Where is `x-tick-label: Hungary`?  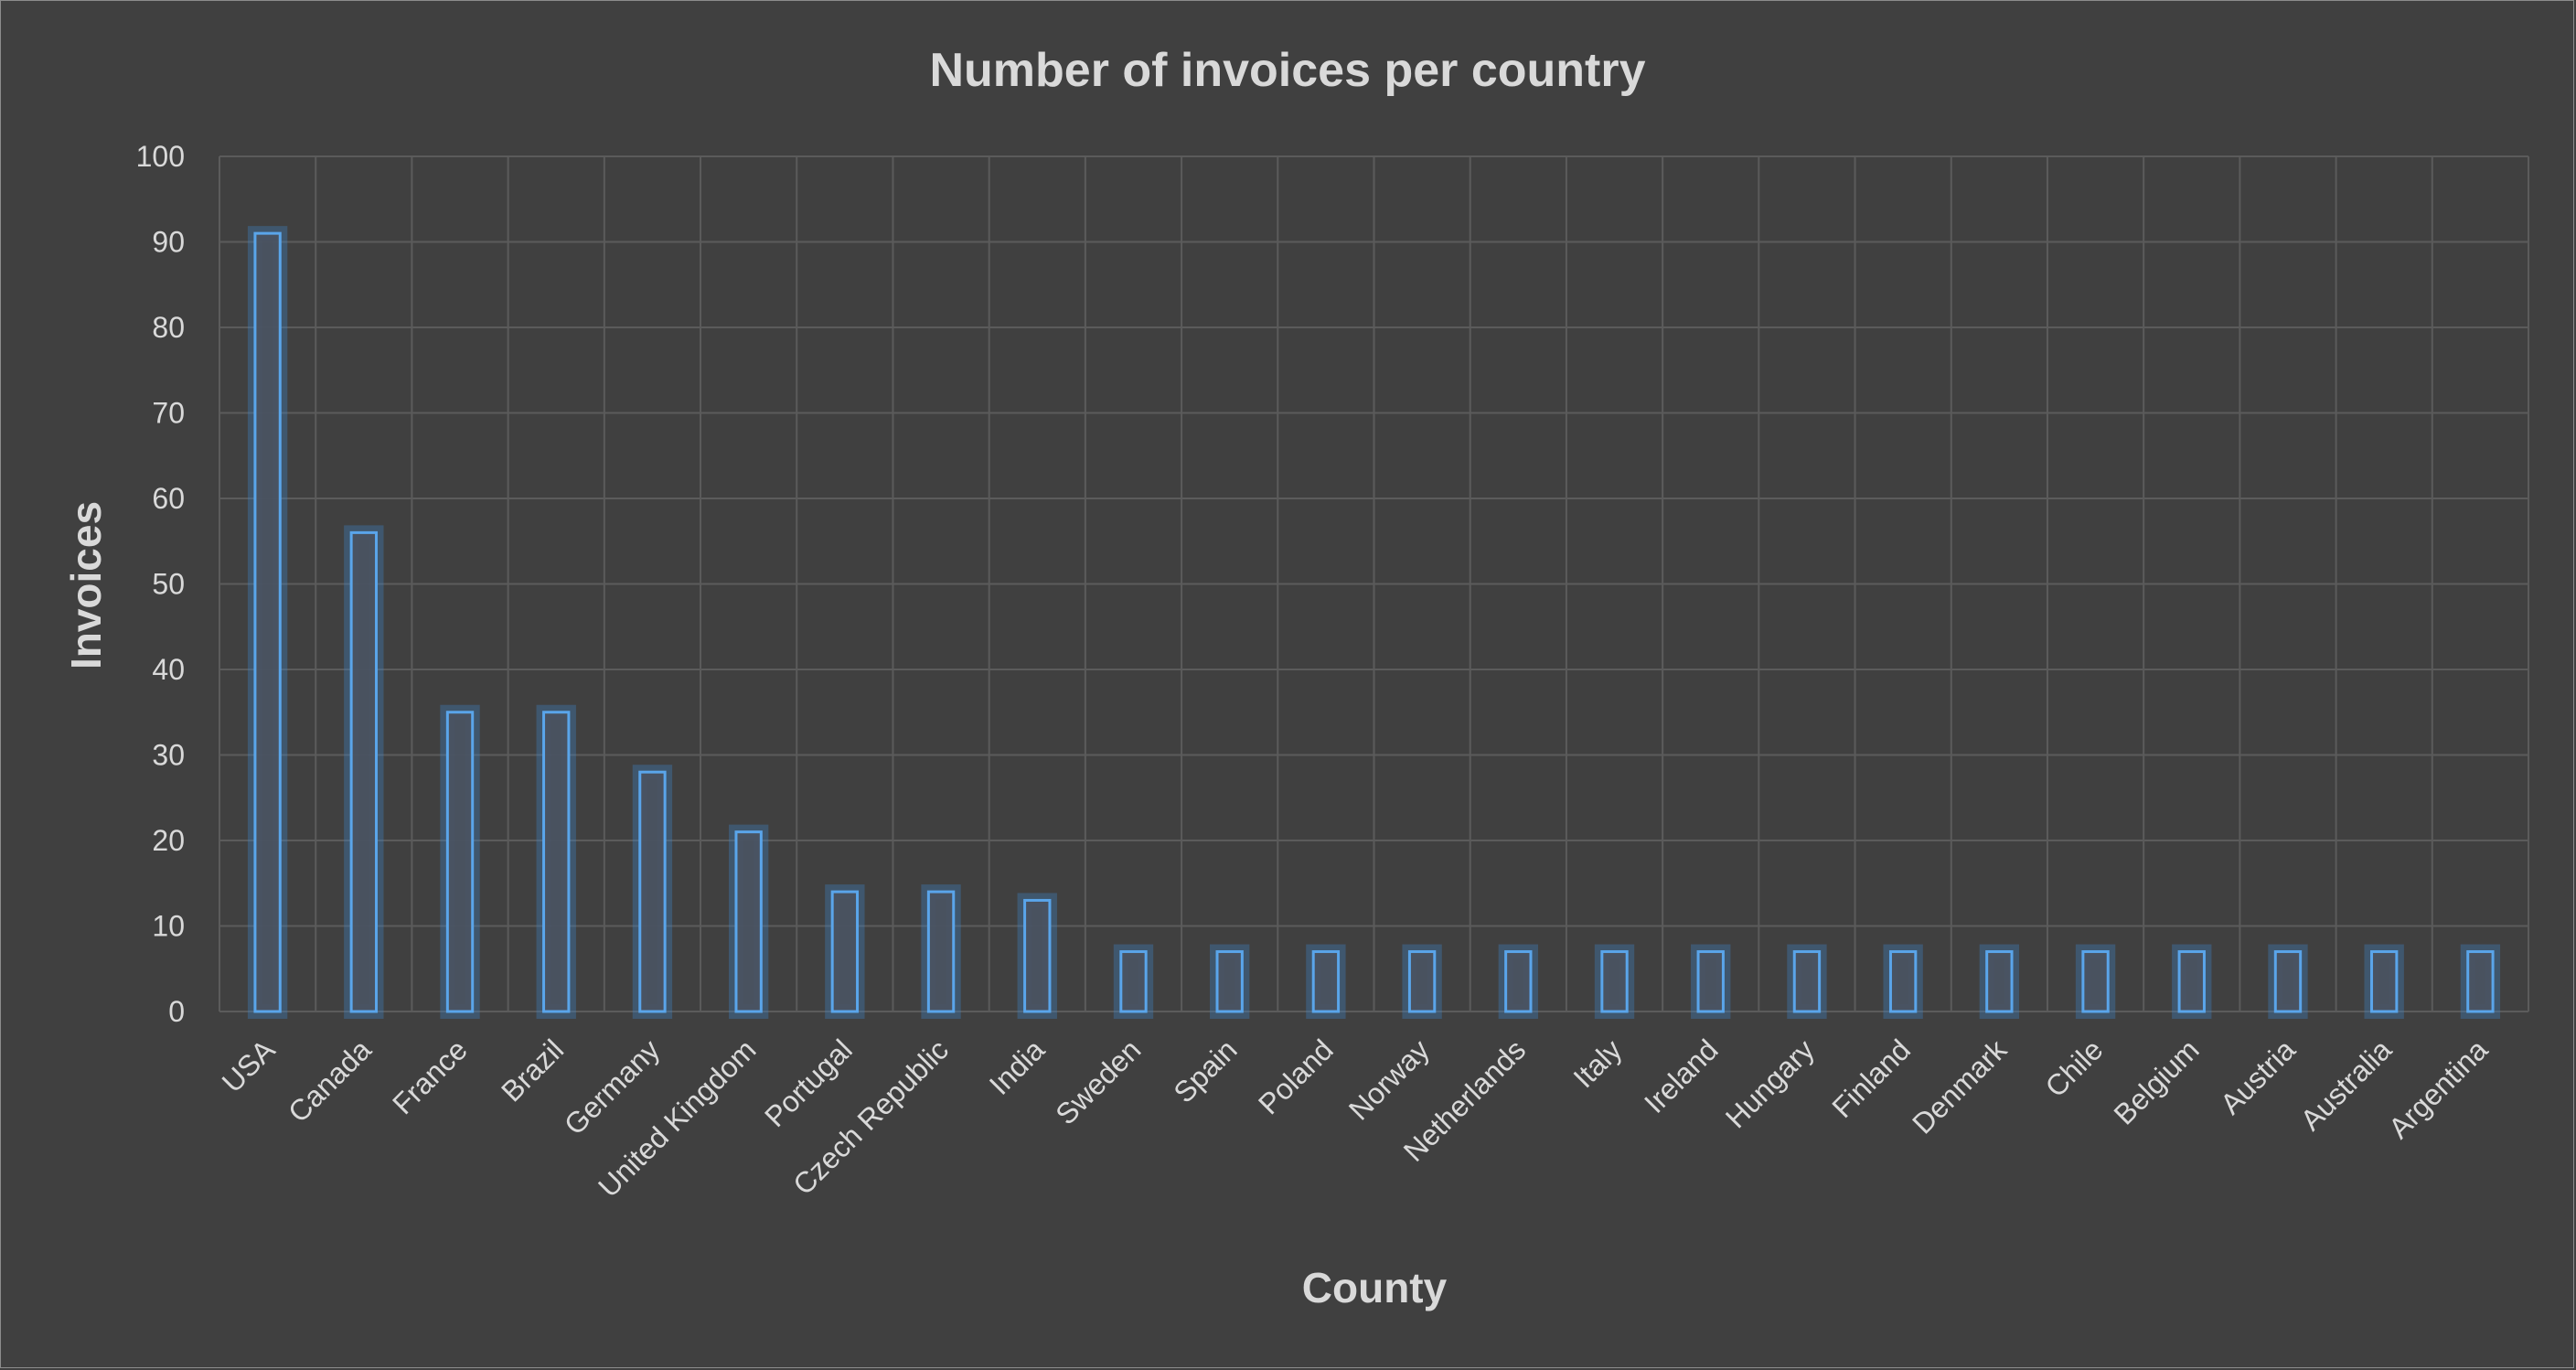
x-tick-label: Hungary is located at coordinates (1770, 1083).